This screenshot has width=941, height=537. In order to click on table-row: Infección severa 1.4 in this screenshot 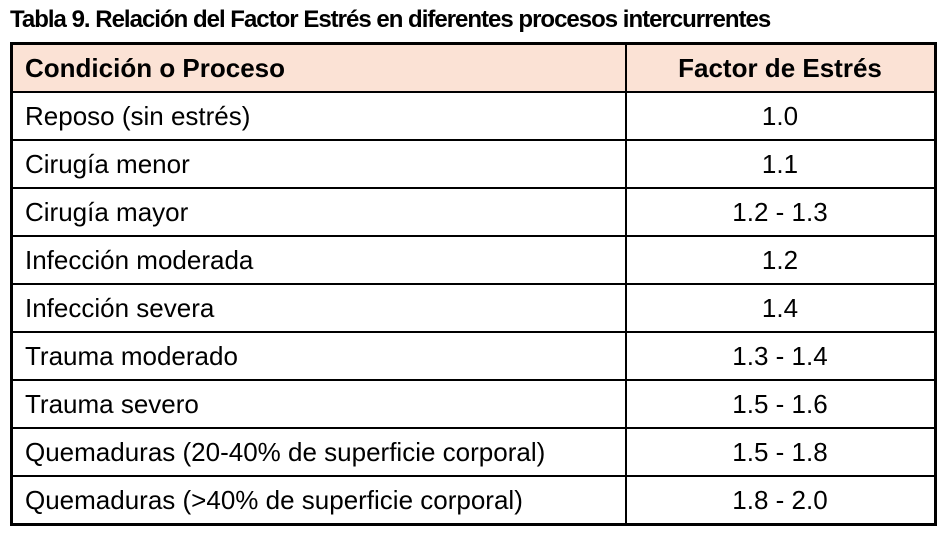, I will do `click(473, 308)`.